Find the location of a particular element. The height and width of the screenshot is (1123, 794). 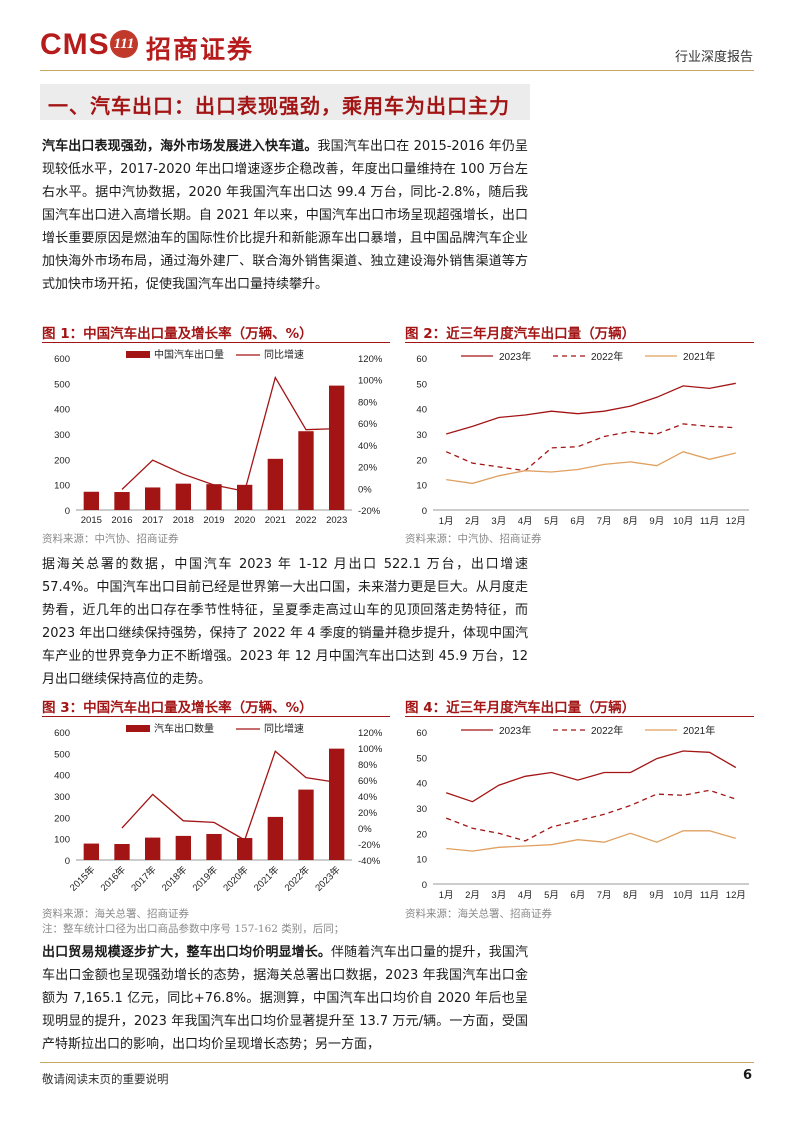

x-tick-label: 4月 is located at coordinates (525, 521).